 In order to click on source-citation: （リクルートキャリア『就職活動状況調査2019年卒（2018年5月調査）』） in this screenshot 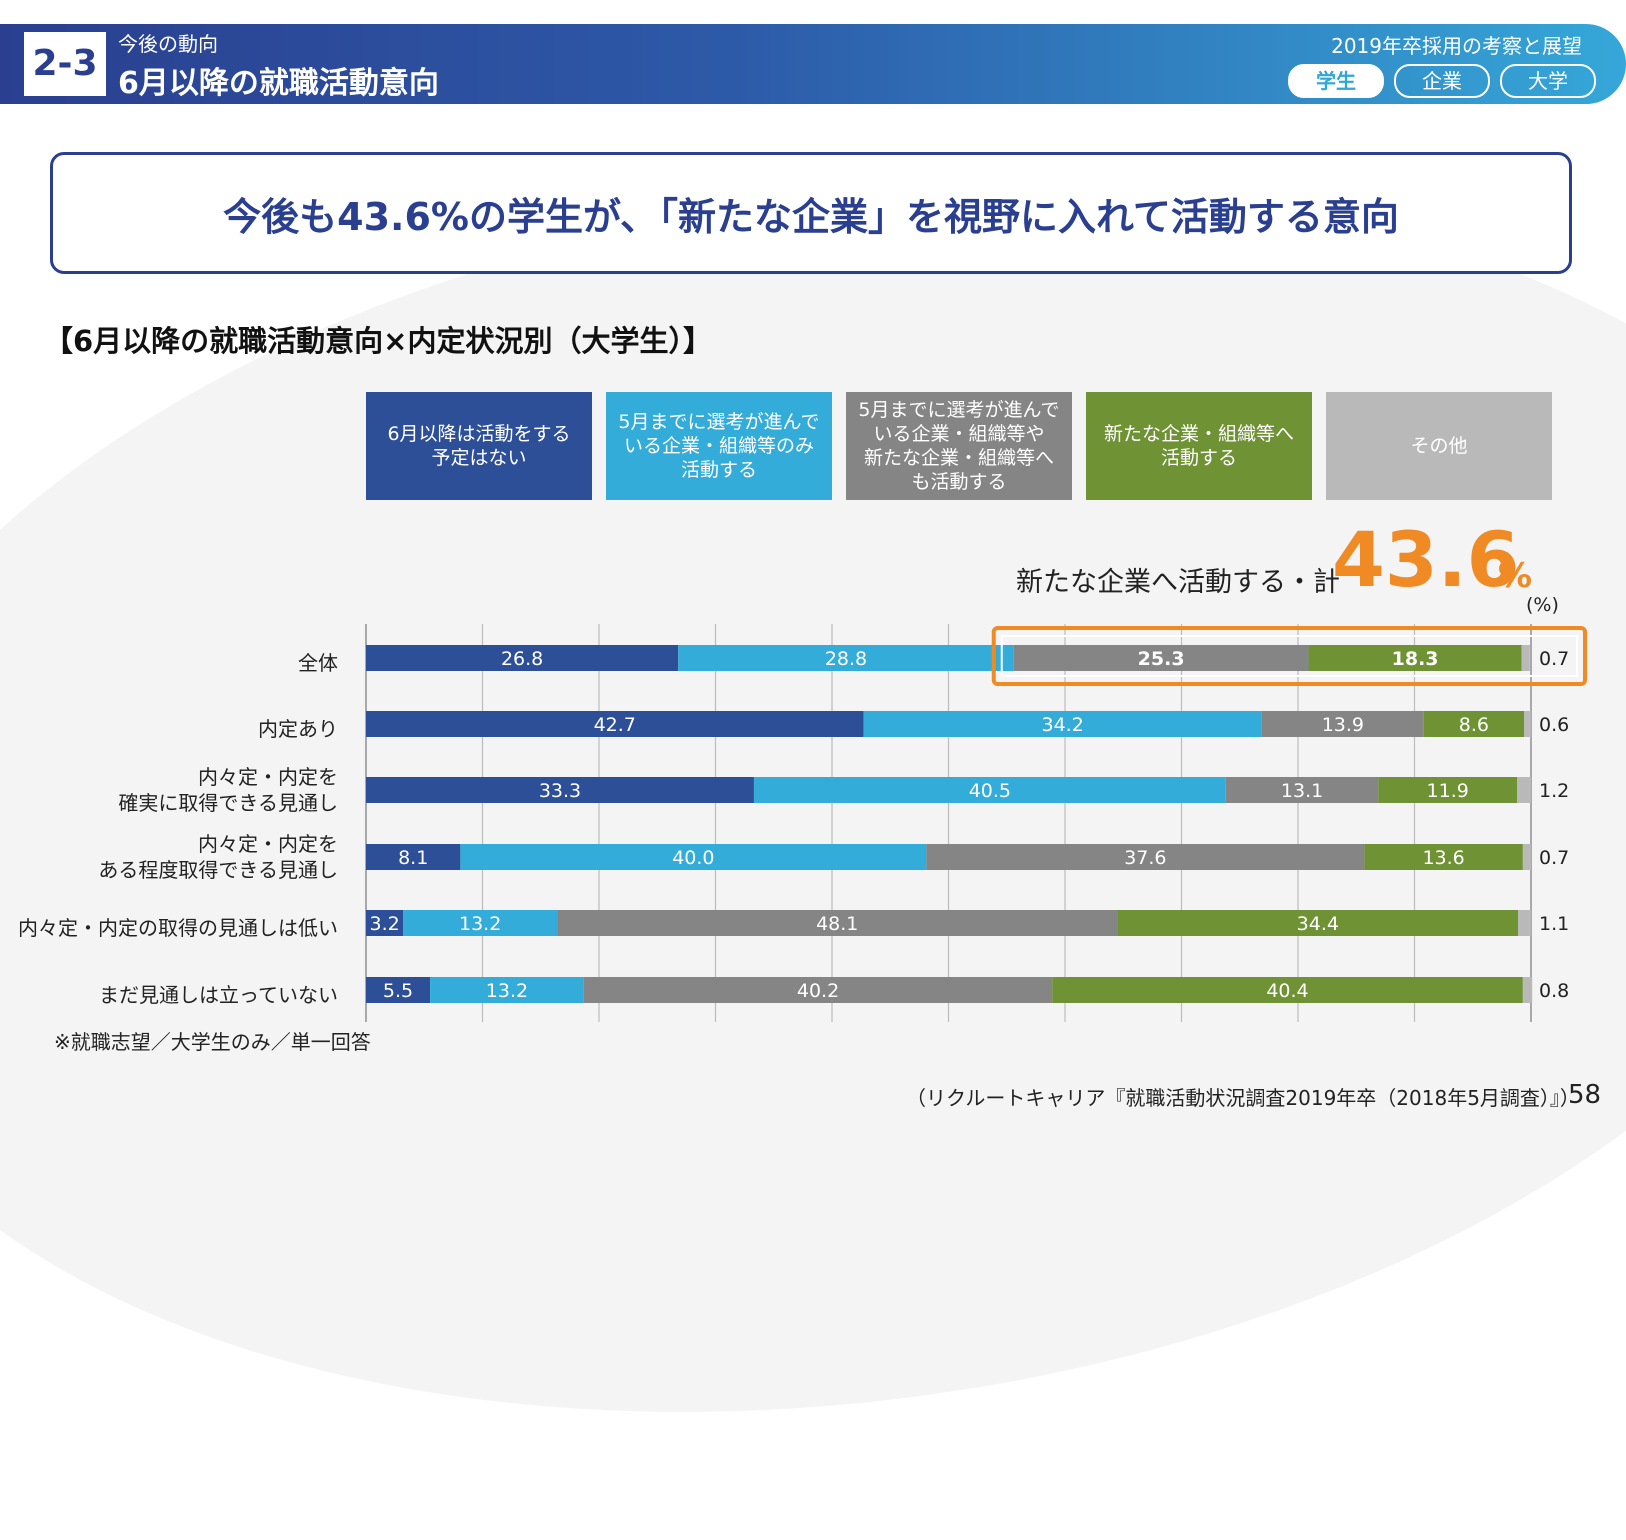, I will do `click(1243, 1098)`.